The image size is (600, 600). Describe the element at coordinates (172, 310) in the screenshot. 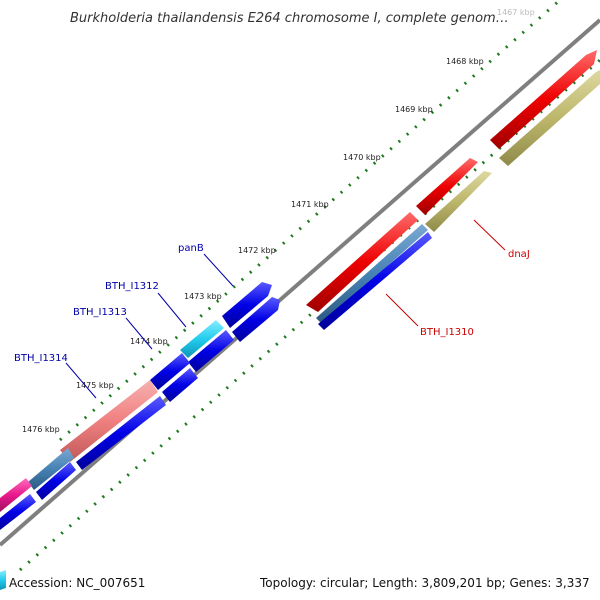

I see `callout-bth1312` at that location.